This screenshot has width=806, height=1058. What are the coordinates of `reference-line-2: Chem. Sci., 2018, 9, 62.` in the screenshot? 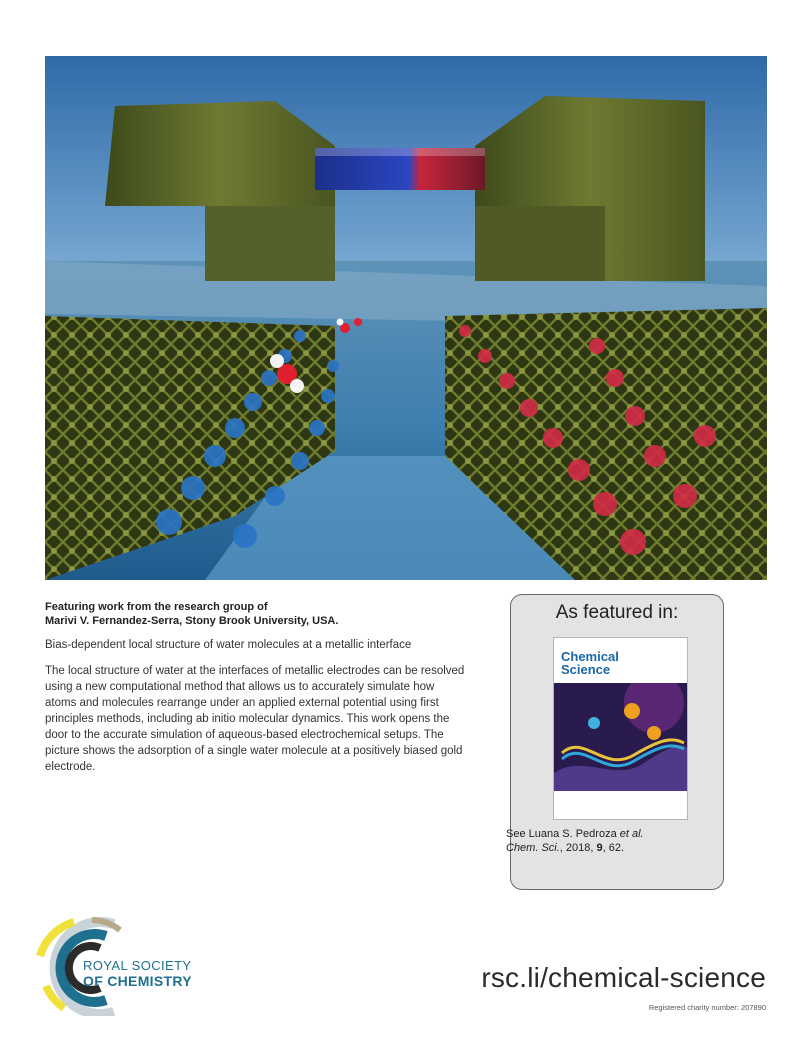 It's located at (612, 848).